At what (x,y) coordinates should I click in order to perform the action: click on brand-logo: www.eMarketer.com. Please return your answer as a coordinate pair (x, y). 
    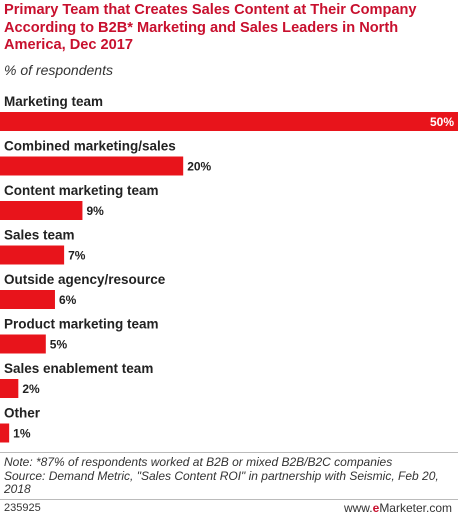
    Looking at the image, I should click on (398, 508).